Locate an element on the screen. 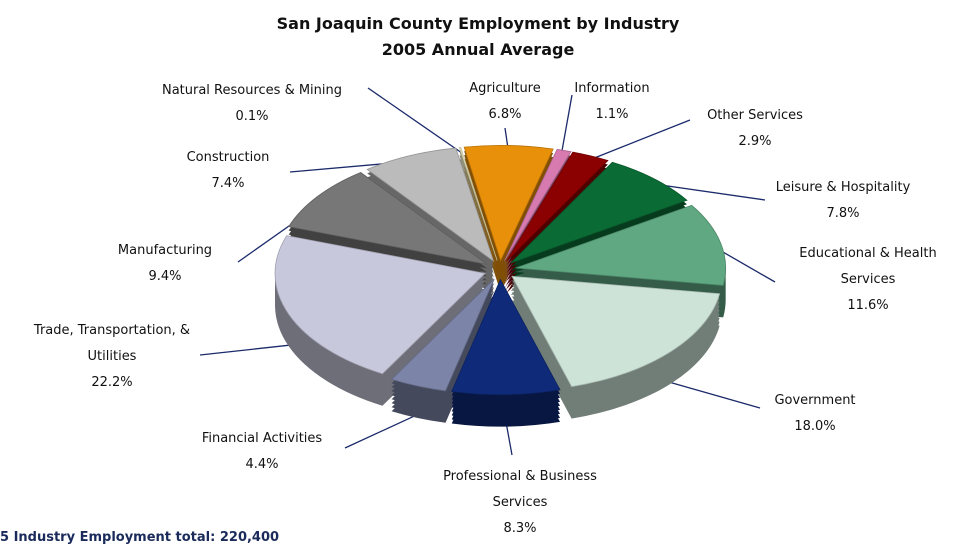 This screenshot has height=551, width=956. value-label: 1.1% is located at coordinates (612, 114).